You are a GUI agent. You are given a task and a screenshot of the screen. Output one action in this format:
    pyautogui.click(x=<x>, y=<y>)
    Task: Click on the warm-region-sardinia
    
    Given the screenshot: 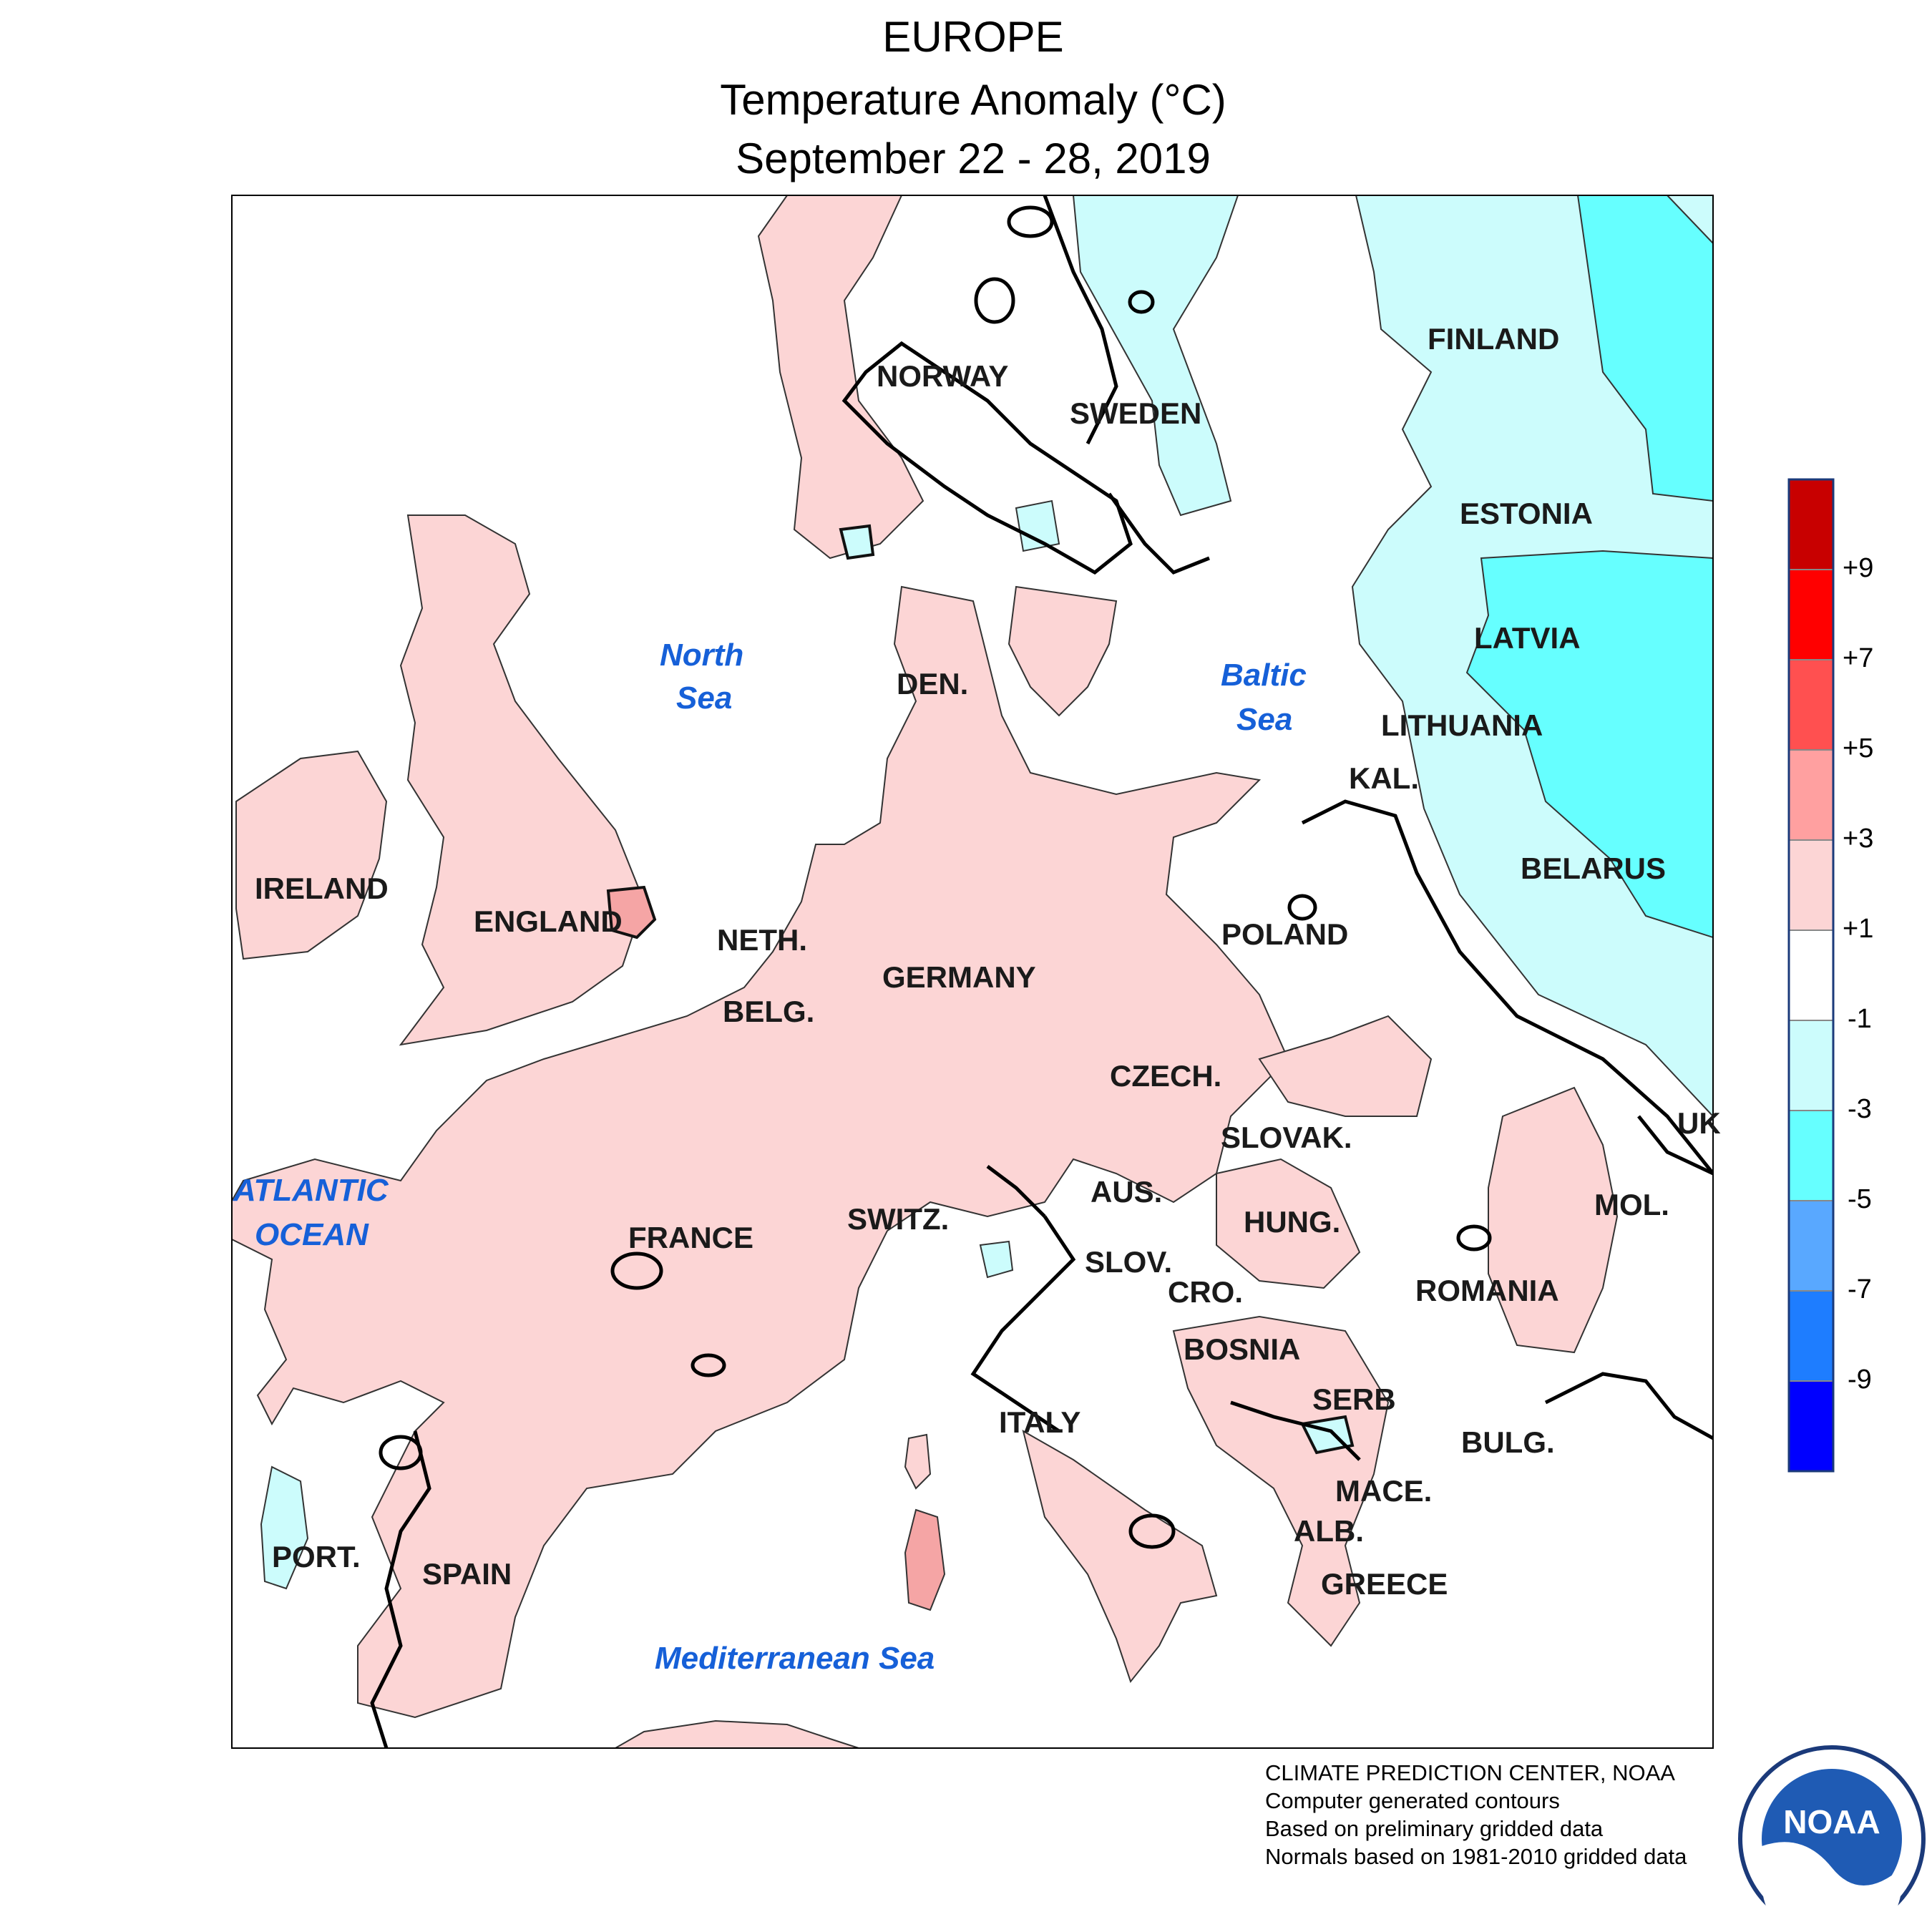 What is the action you would take?
    pyautogui.click(x=925, y=1559)
    